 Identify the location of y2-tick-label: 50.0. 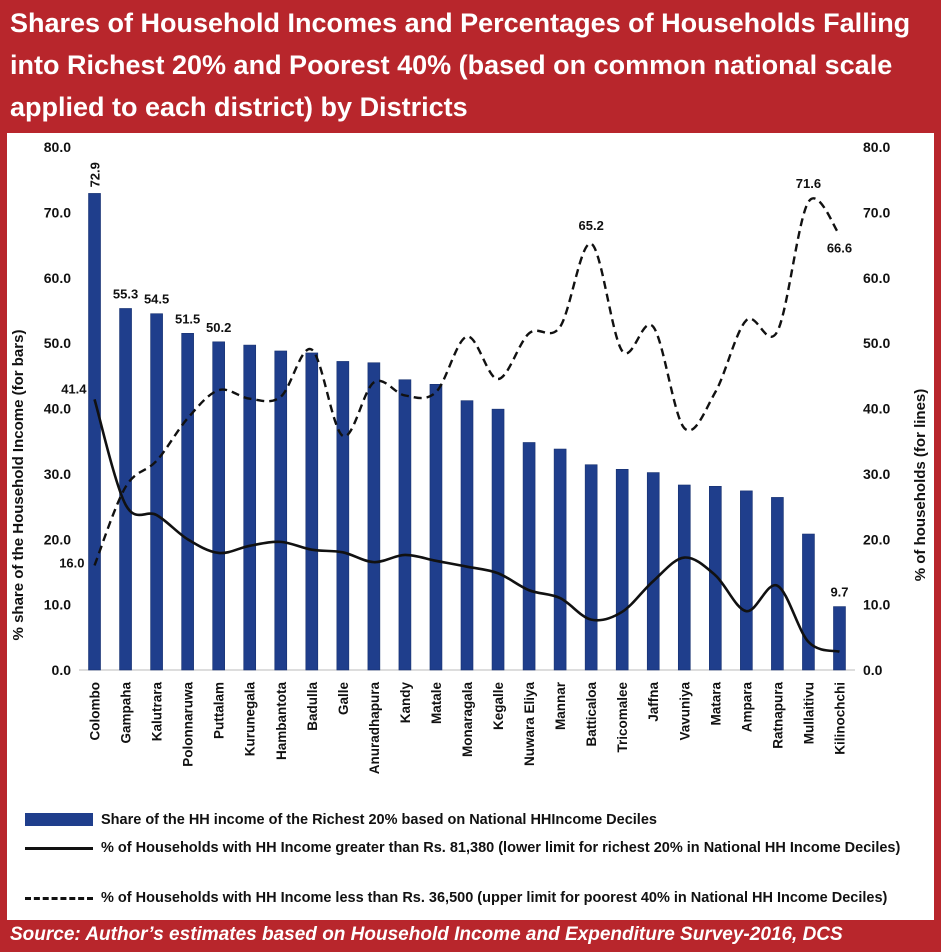
(876, 343).